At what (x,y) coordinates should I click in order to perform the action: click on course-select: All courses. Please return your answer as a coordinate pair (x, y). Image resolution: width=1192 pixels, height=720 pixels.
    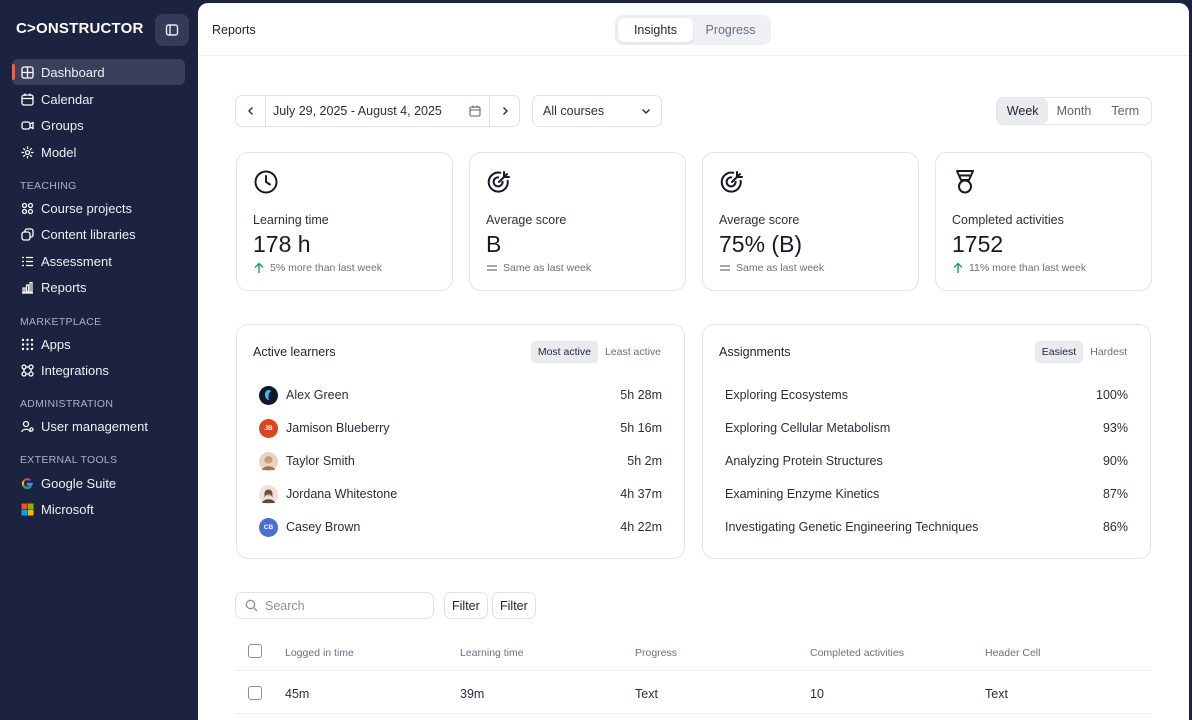
    Looking at the image, I should click on (597, 111).